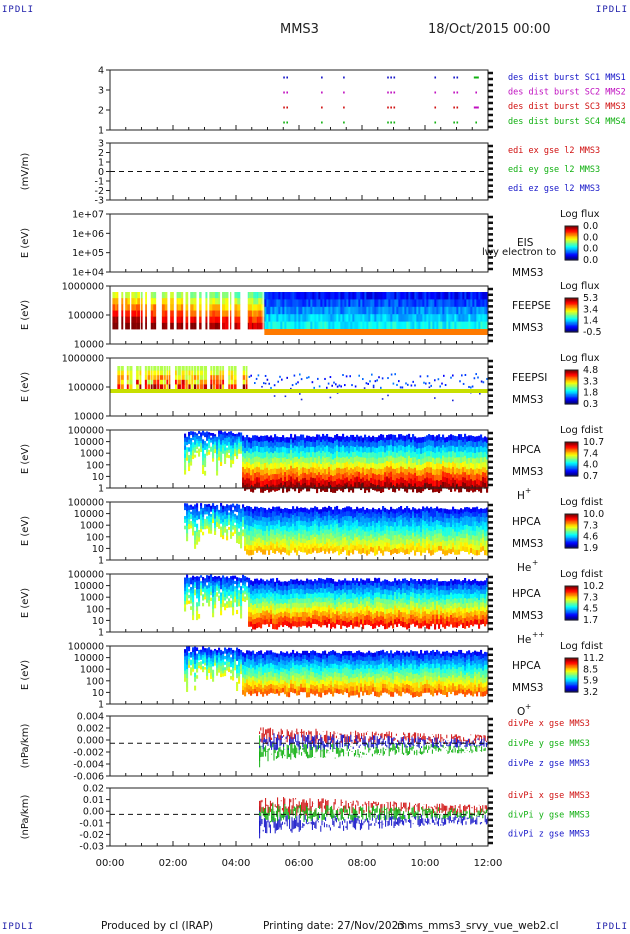 The height and width of the screenshot is (934, 630). Describe the element at coordinates (457, 107) in the screenshot. I see `burst-mark-mms3` at that location.